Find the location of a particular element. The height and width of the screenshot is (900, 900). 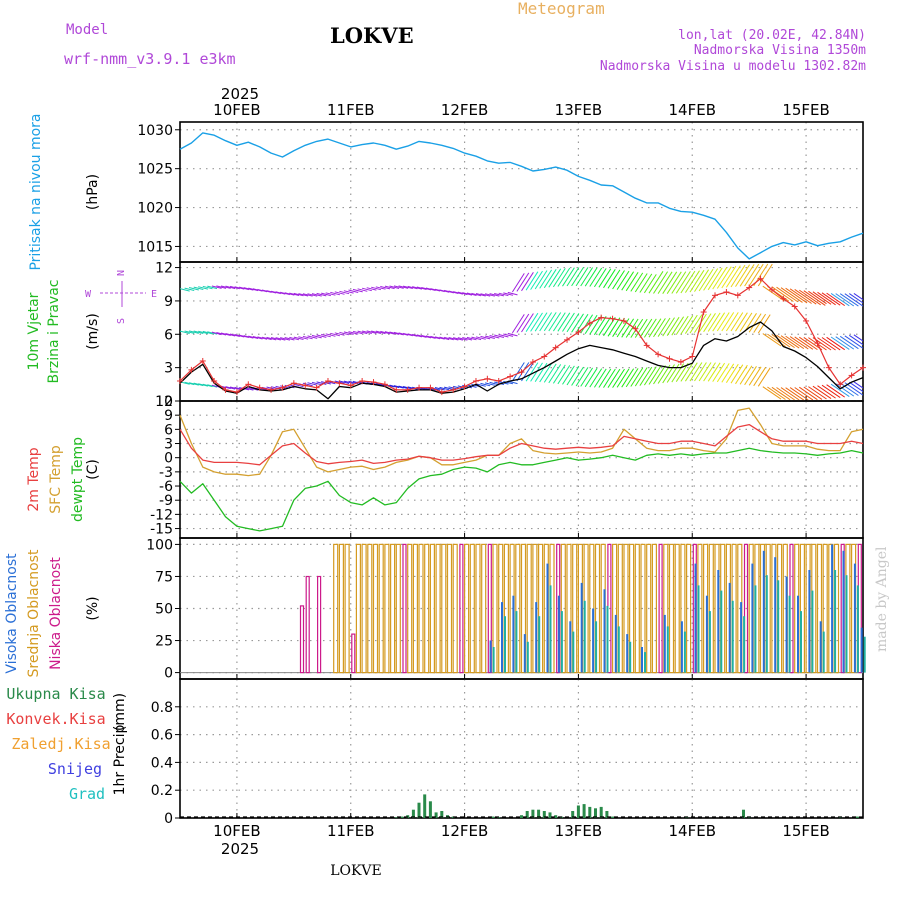

wind-title-line: Brzina i Pravac is located at coordinates (54, 332).